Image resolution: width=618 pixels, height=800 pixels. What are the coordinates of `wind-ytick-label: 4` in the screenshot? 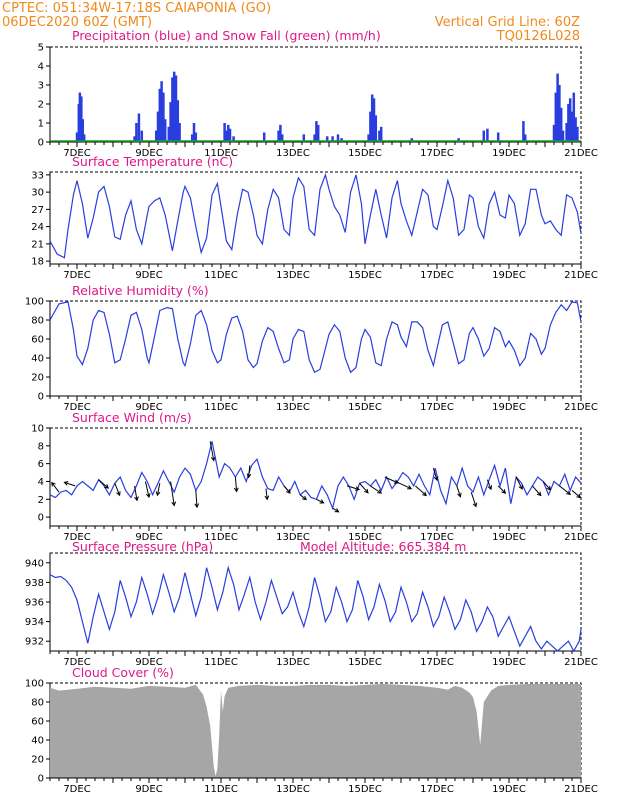 It's located at (41, 482).